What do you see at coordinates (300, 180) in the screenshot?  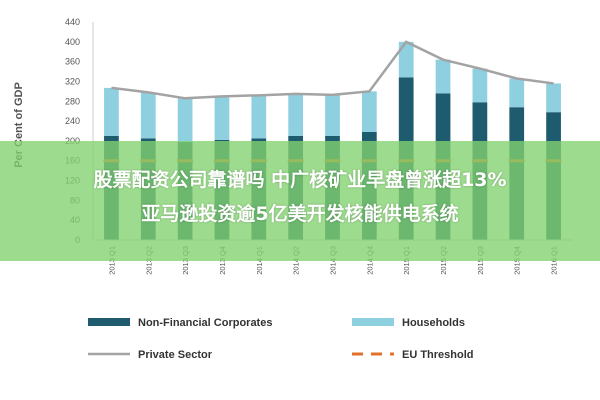 I see `promo-line-1: 股票配资公司靠谱吗 中广核矿业早盘曾涨超13%` at bounding box center [300, 180].